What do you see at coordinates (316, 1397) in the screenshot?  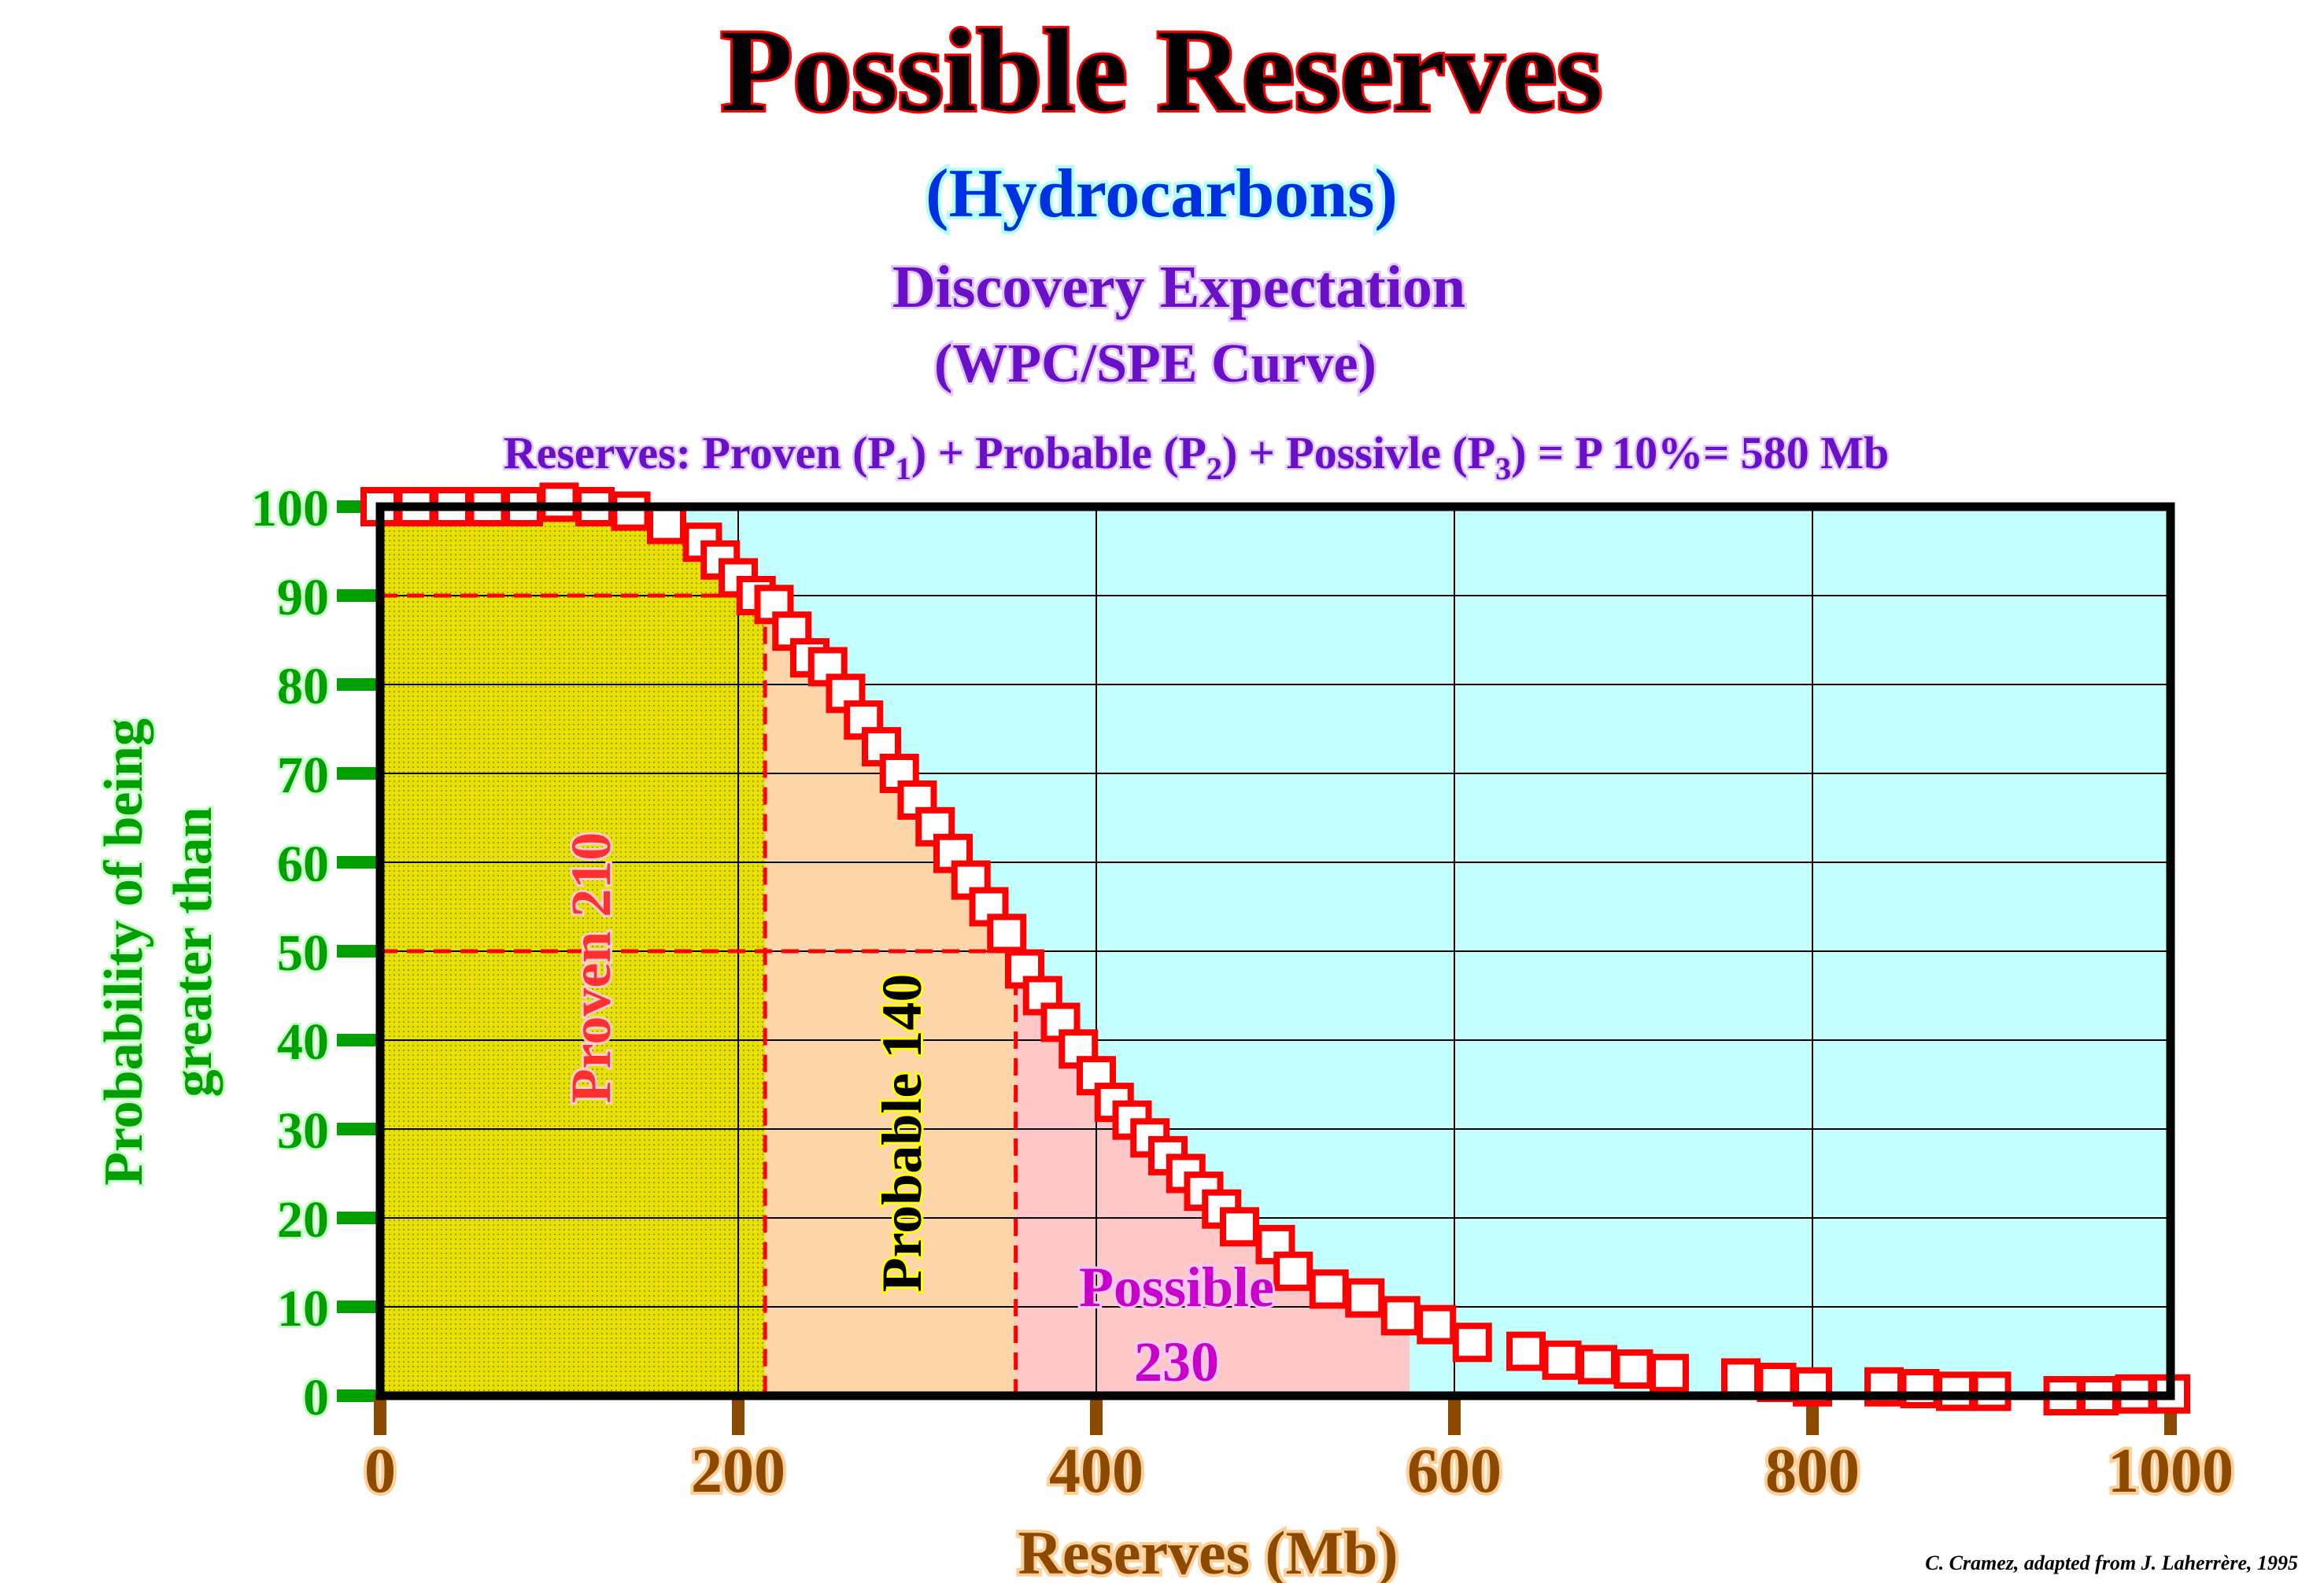 I see `y-tick-label: 0` at bounding box center [316, 1397].